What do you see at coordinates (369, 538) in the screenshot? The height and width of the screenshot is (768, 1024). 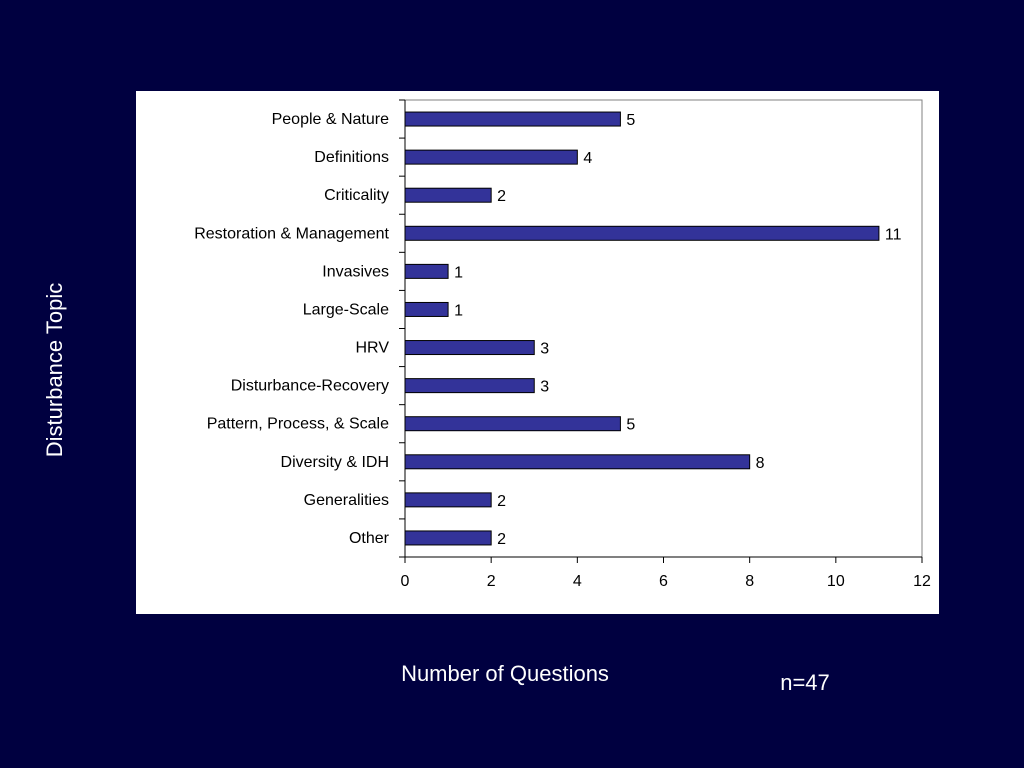 I see `category-label: Other` at bounding box center [369, 538].